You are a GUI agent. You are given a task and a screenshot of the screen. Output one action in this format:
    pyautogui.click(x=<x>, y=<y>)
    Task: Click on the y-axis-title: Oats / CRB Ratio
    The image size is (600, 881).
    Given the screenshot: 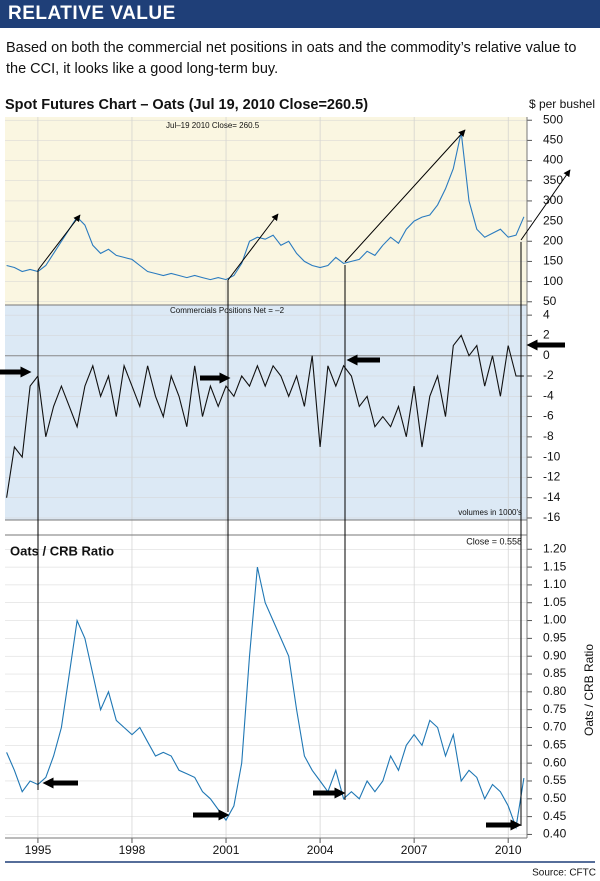 What is the action you would take?
    pyautogui.click(x=589, y=690)
    